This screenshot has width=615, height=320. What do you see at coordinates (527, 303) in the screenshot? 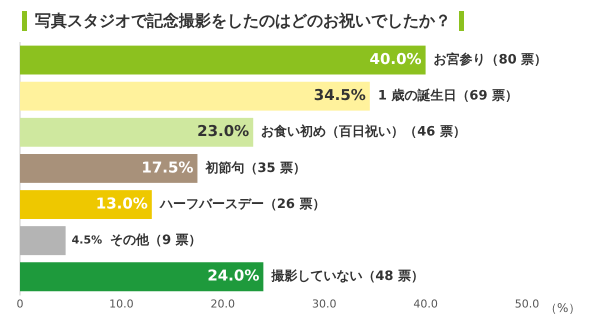
I see `x-tick-label: 50.0` at bounding box center [527, 303].